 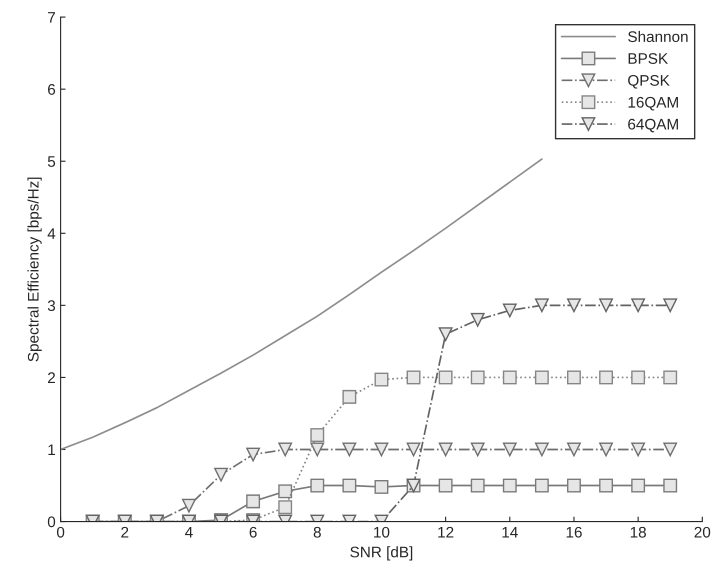 What do you see at coordinates (124, 532) in the screenshot?
I see `x-tick-label: 2` at bounding box center [124, 532].